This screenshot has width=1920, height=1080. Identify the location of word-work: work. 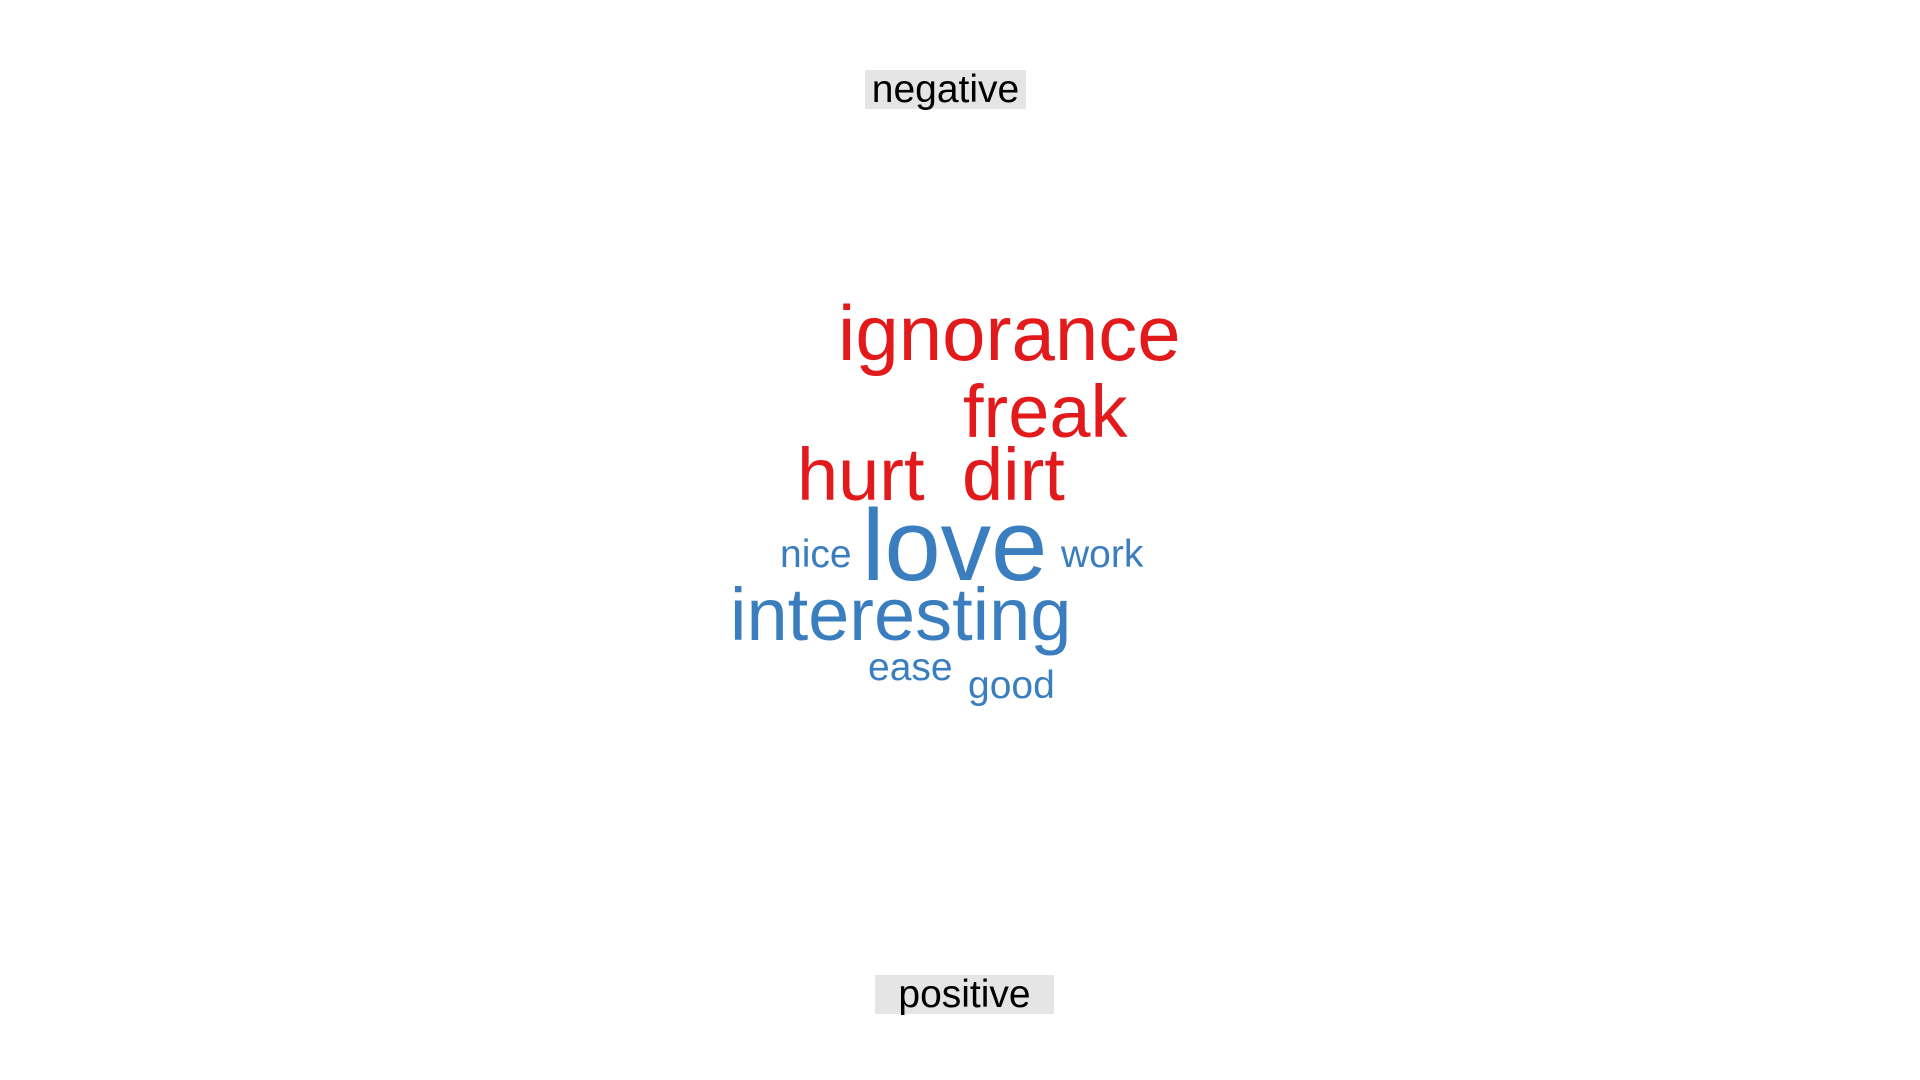
(1102, 554).